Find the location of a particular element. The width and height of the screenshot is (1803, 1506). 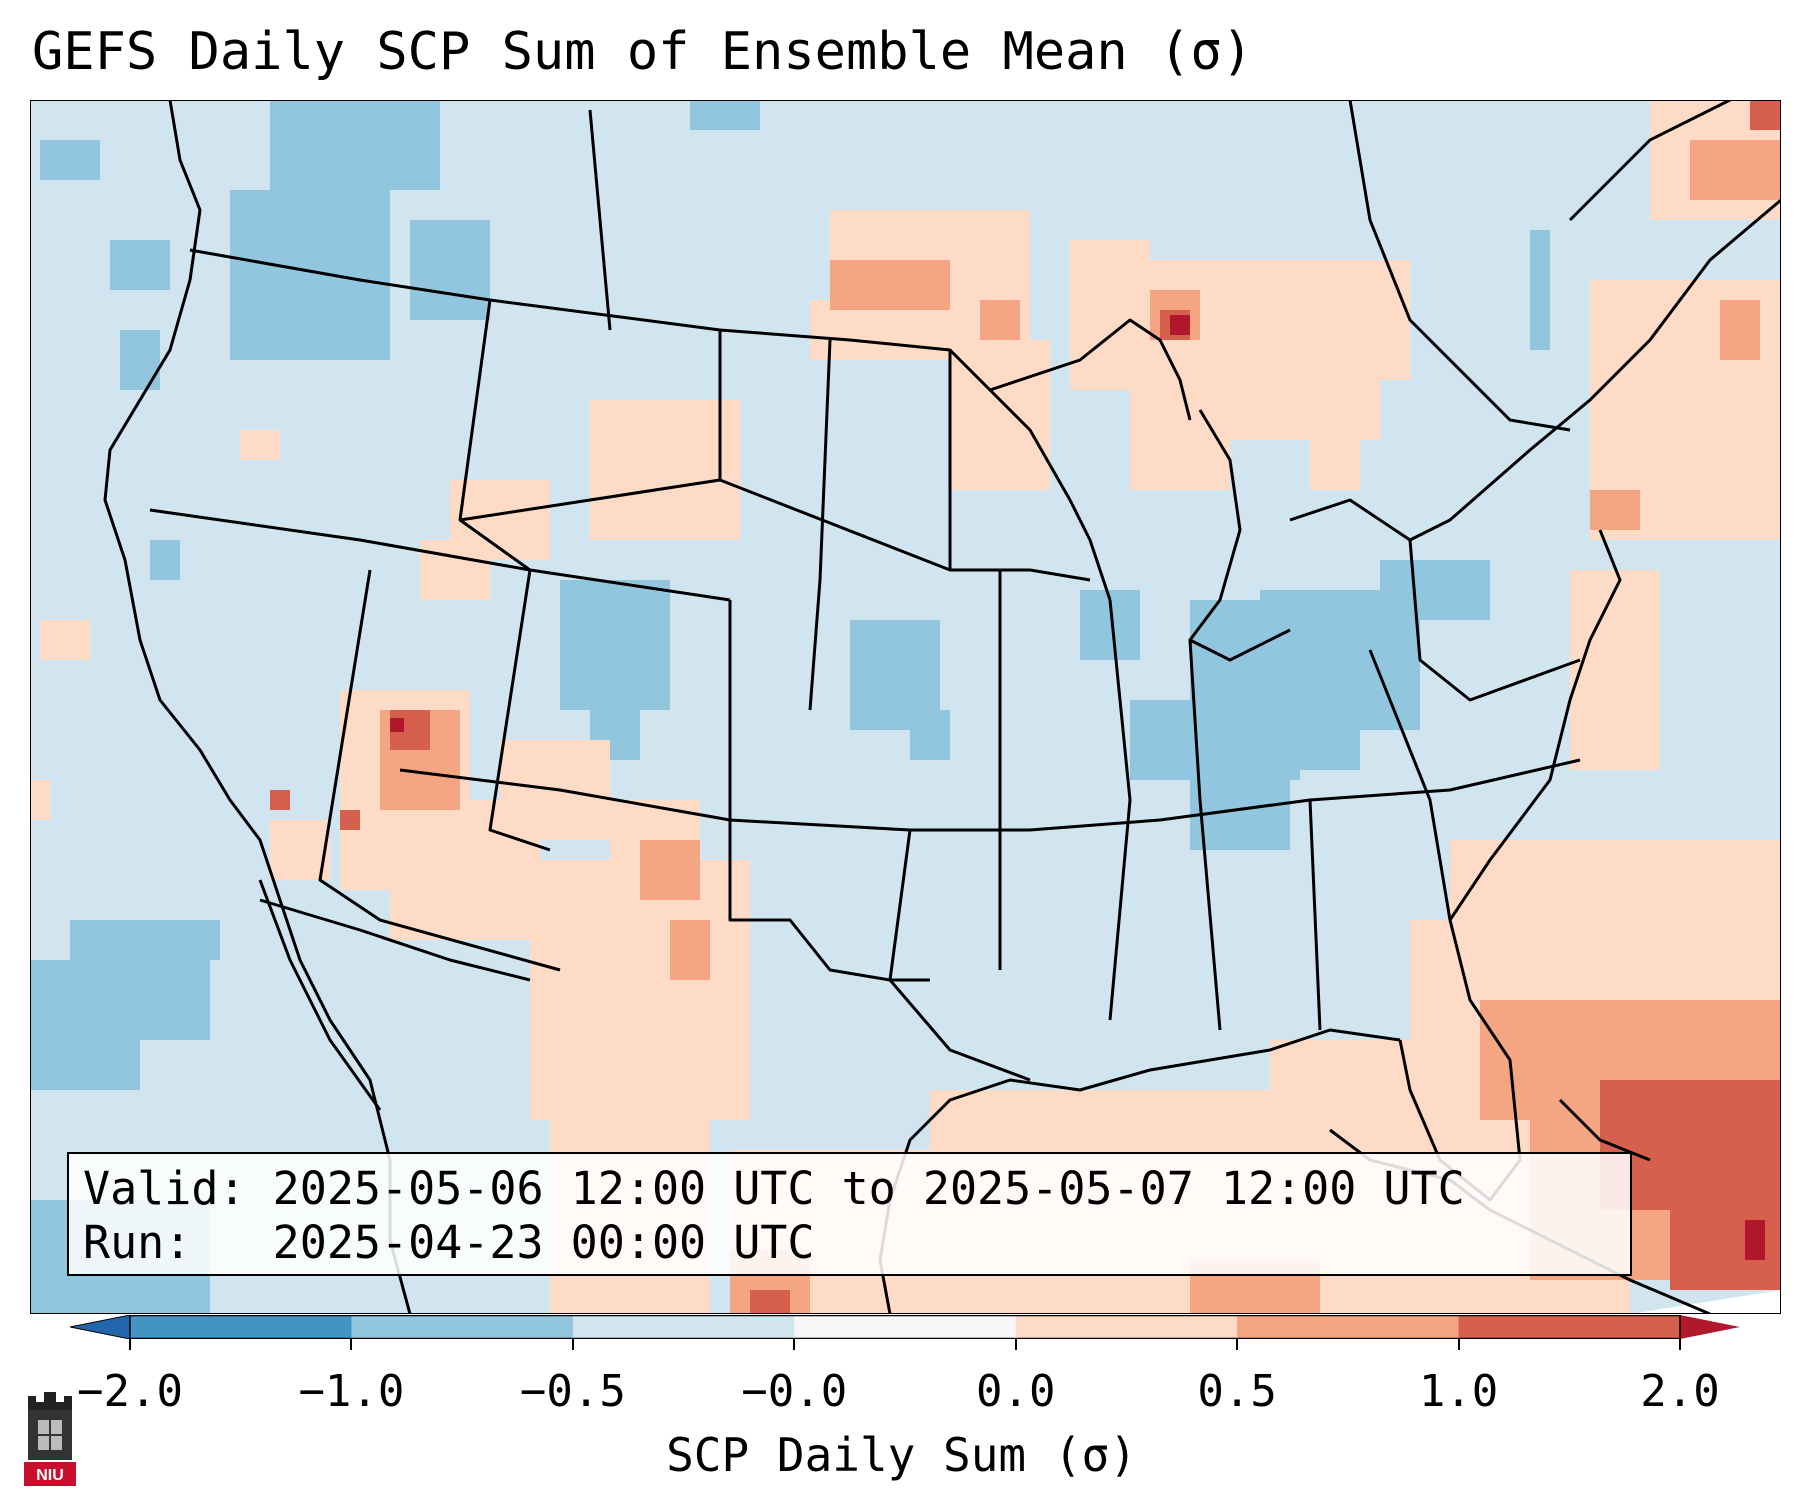

mid-atlantic-line is located at coordinates (1494, 620).